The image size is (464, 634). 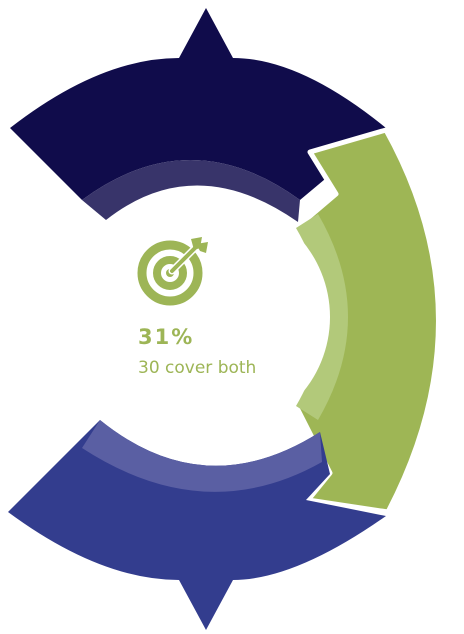 I want to click on center-stat: 31% 30 cover both, so click(x=222, y=306).